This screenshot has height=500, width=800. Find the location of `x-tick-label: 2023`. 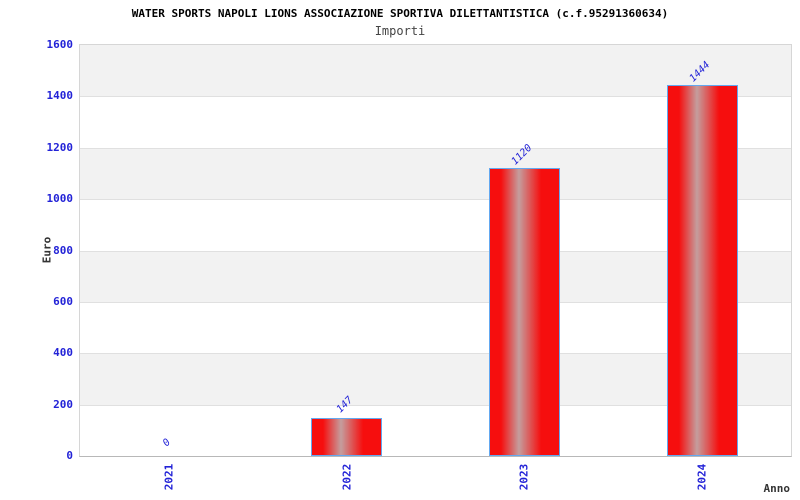

x-tick-label: 2023 is located at coordinates (524, 477).